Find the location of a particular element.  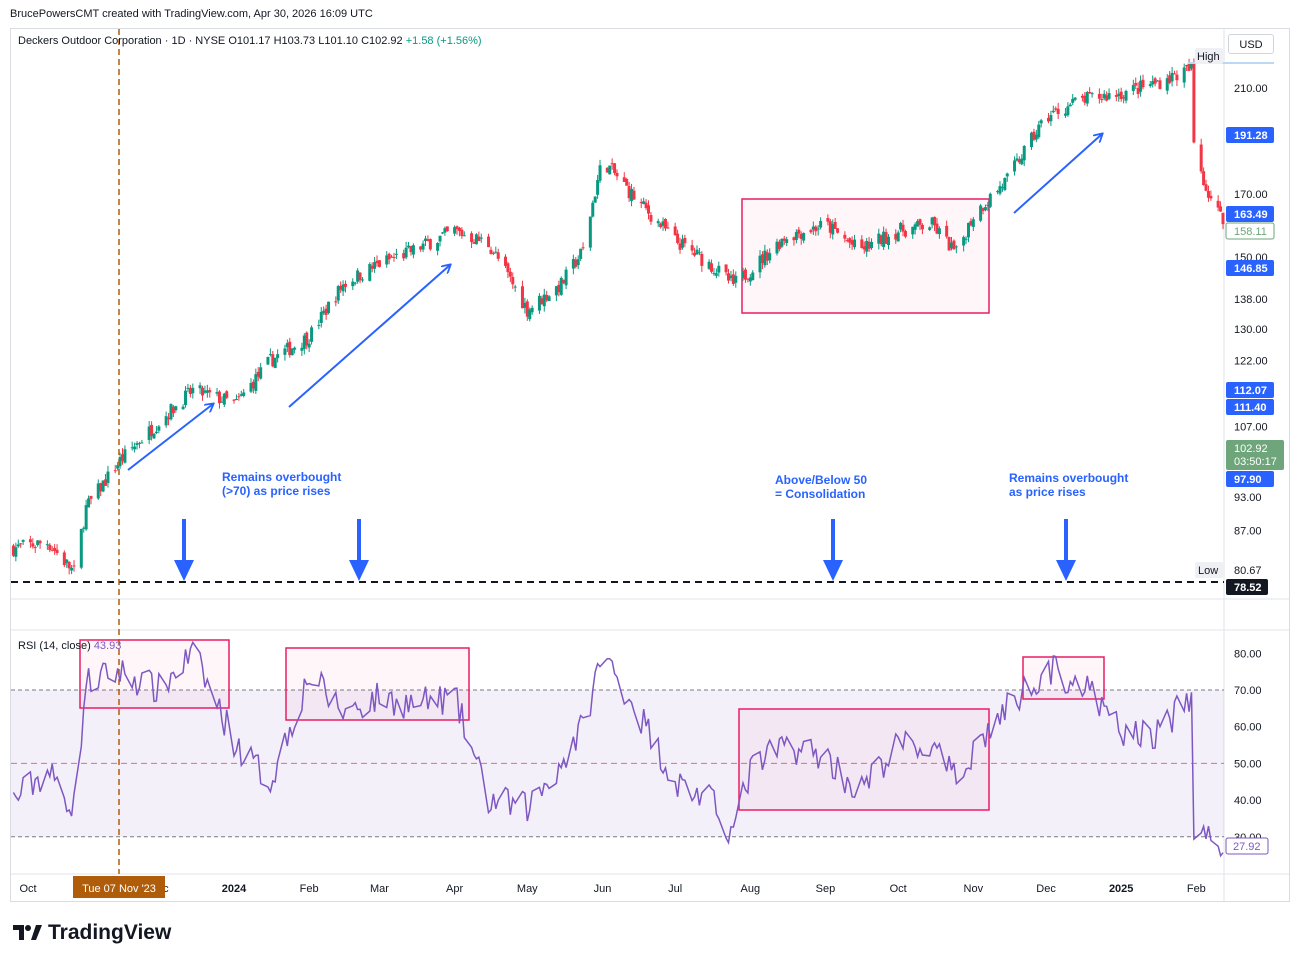

ohlc-low: L101.10 is located at coordinates (338, 41).